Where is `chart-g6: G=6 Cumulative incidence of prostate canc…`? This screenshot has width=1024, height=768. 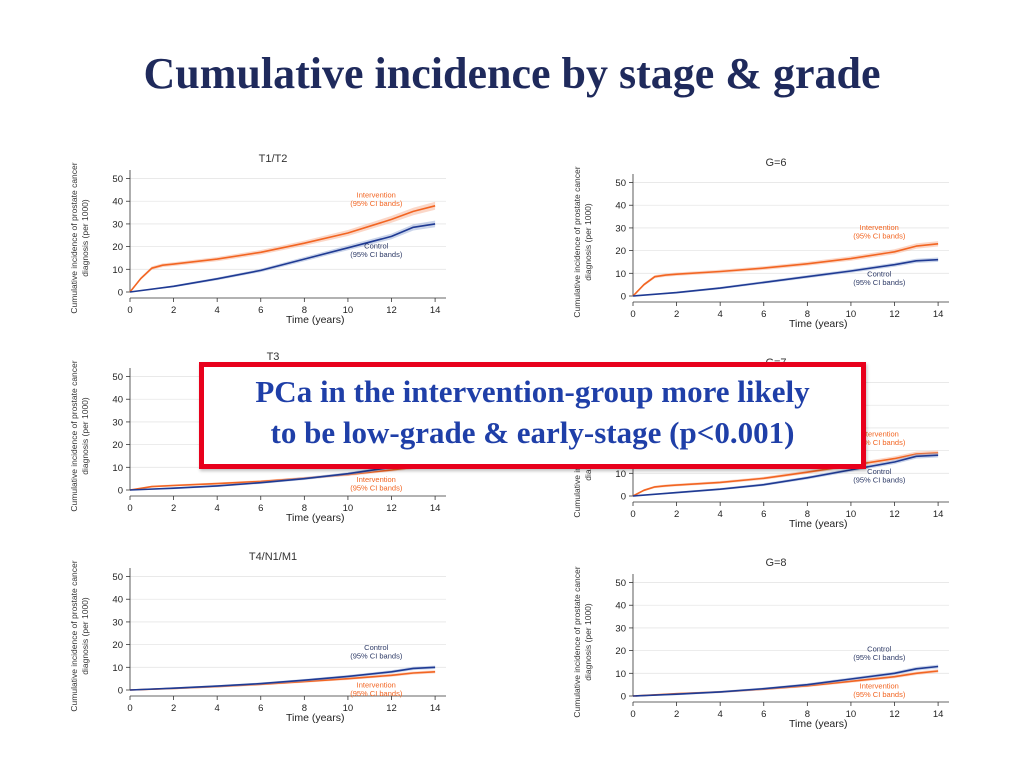
chart-g6: G=6 Cumulative incidence of prostate canc… is located at coordinates (760, 243).